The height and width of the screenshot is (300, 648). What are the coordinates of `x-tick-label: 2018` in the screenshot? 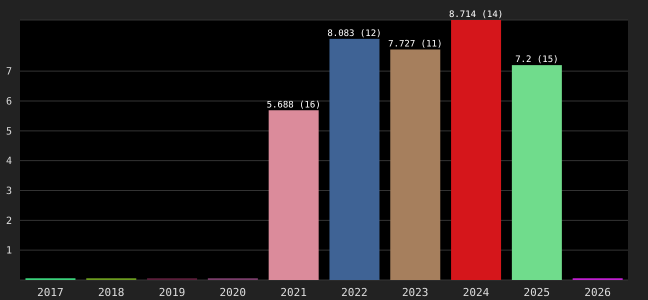 It's located at (111, 292).